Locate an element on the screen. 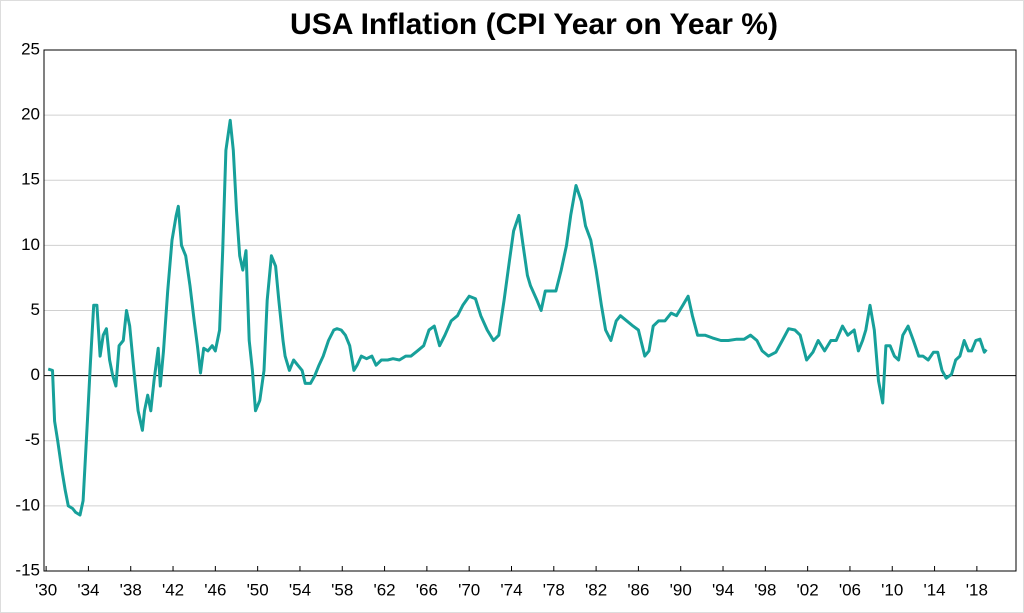  y-tick-label: 25 is located at coordinates (30, 48).